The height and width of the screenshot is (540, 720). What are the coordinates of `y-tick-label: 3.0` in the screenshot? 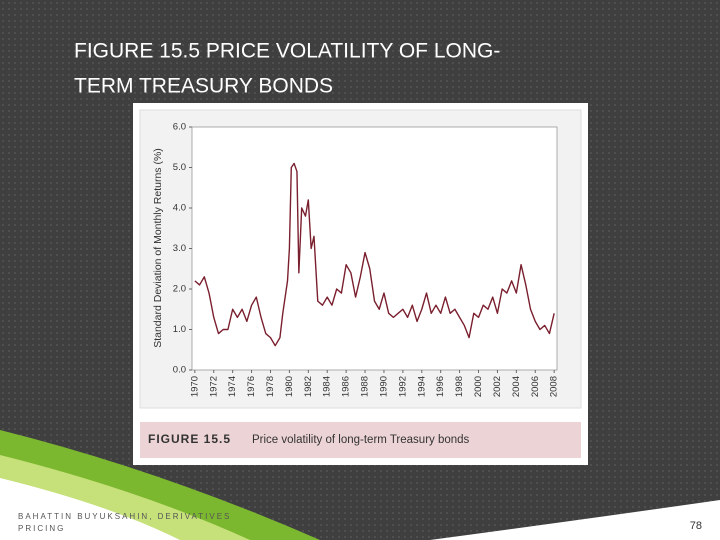 It's located at (179, 248).